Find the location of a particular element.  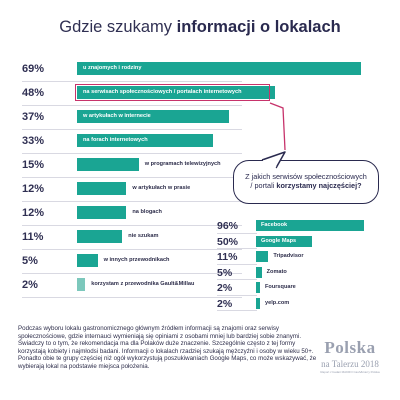

chart-title: Gdzie szukamy informacji o lokalach is located at coordinates (200, 27).